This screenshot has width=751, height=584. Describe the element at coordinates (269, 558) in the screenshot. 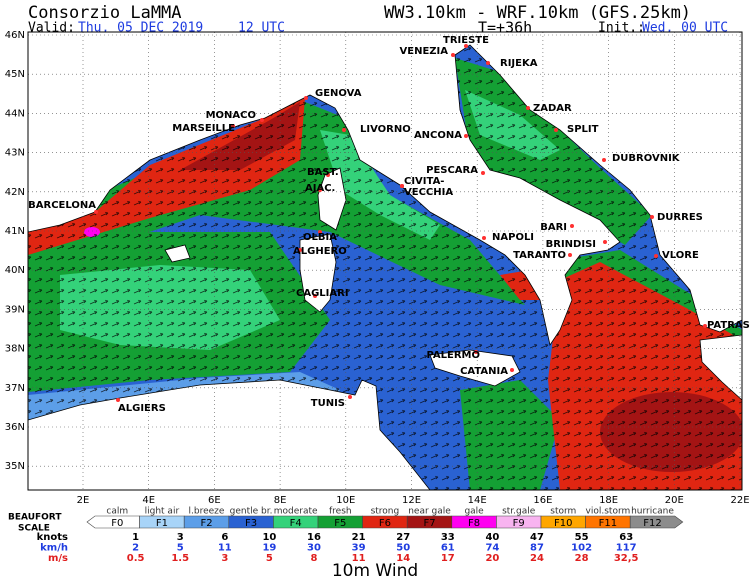

I see `scale-value: 5` at that location.